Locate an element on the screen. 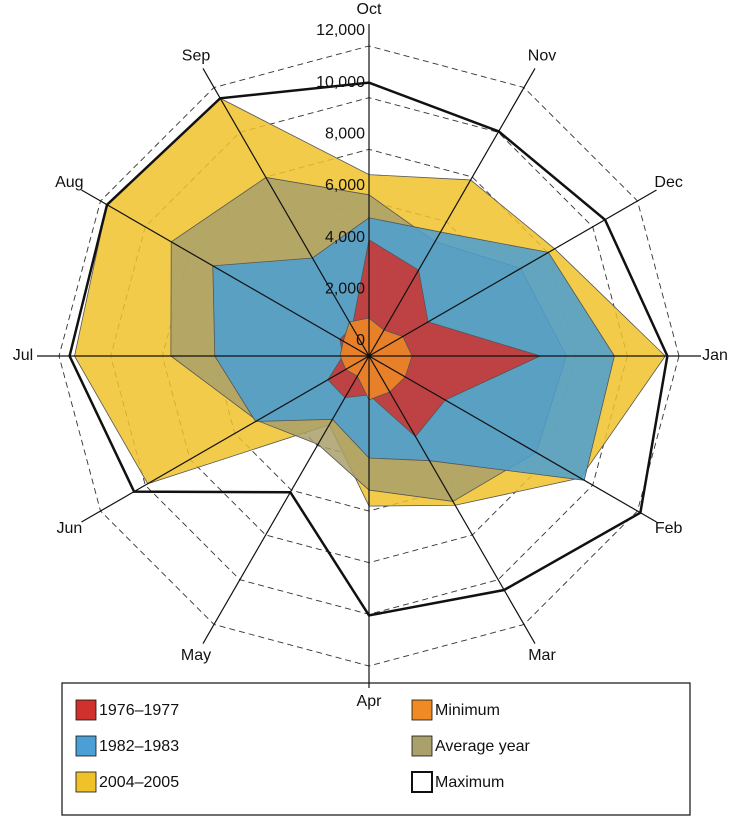  category-label: May is located at coordinates (196, 655).